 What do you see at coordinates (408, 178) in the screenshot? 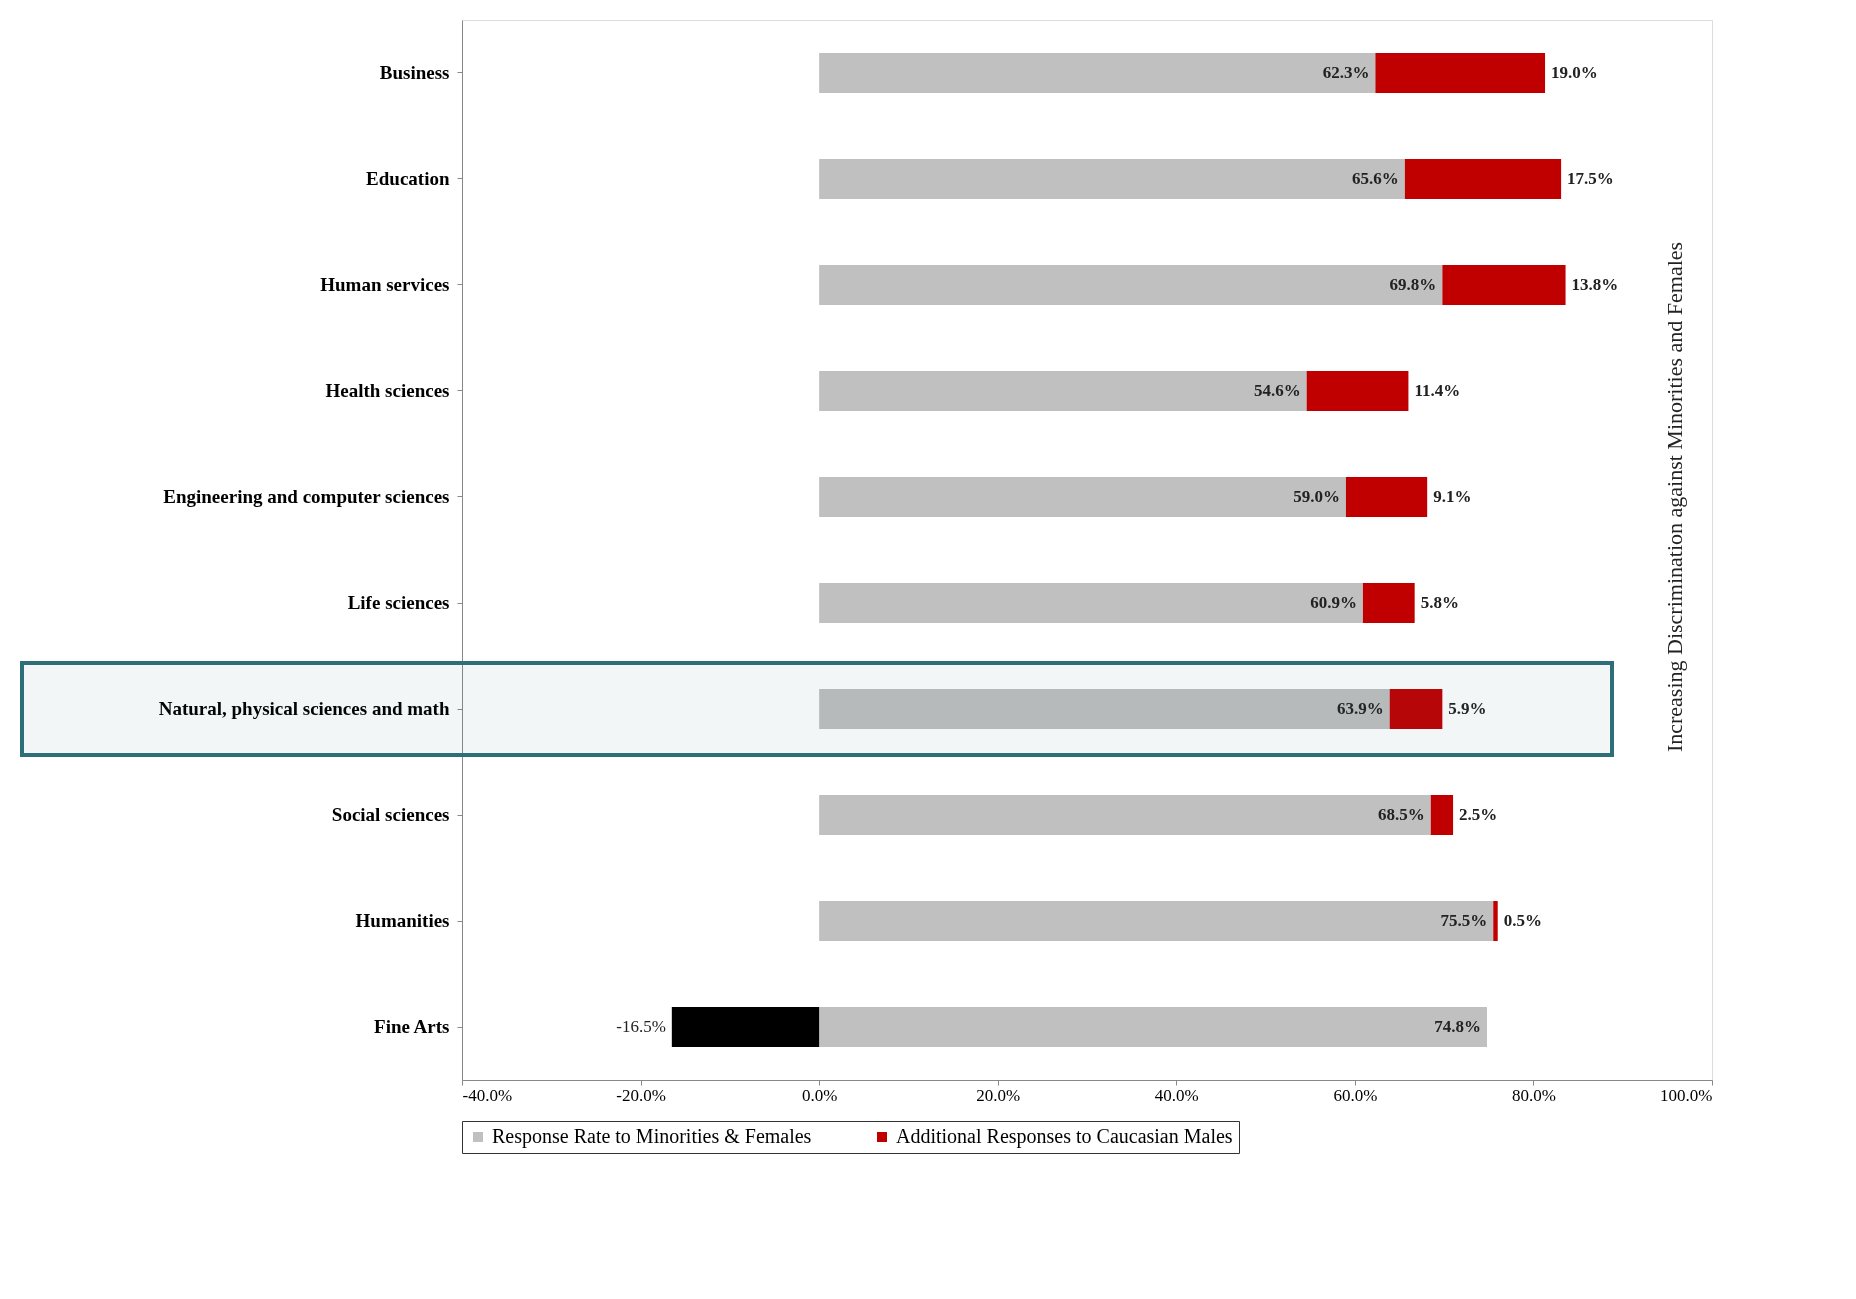
I see `y-tick-label: Education` at bounding box center [408, 178].